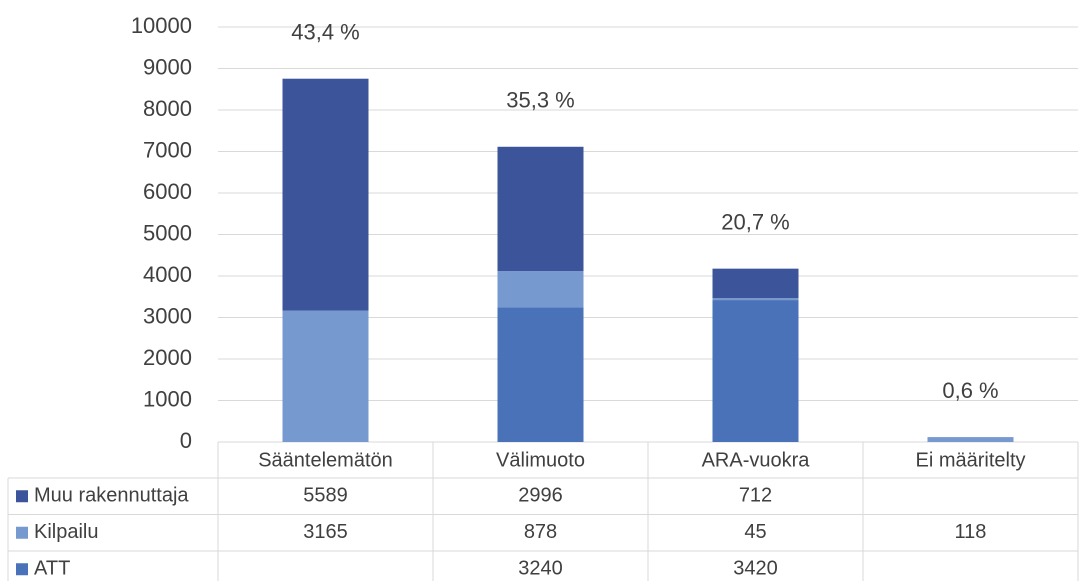  What do you see at coordinates (66, 532) in the screenshot?
I see `legend-label: Kilpailu` at bounding box center [66, 532].